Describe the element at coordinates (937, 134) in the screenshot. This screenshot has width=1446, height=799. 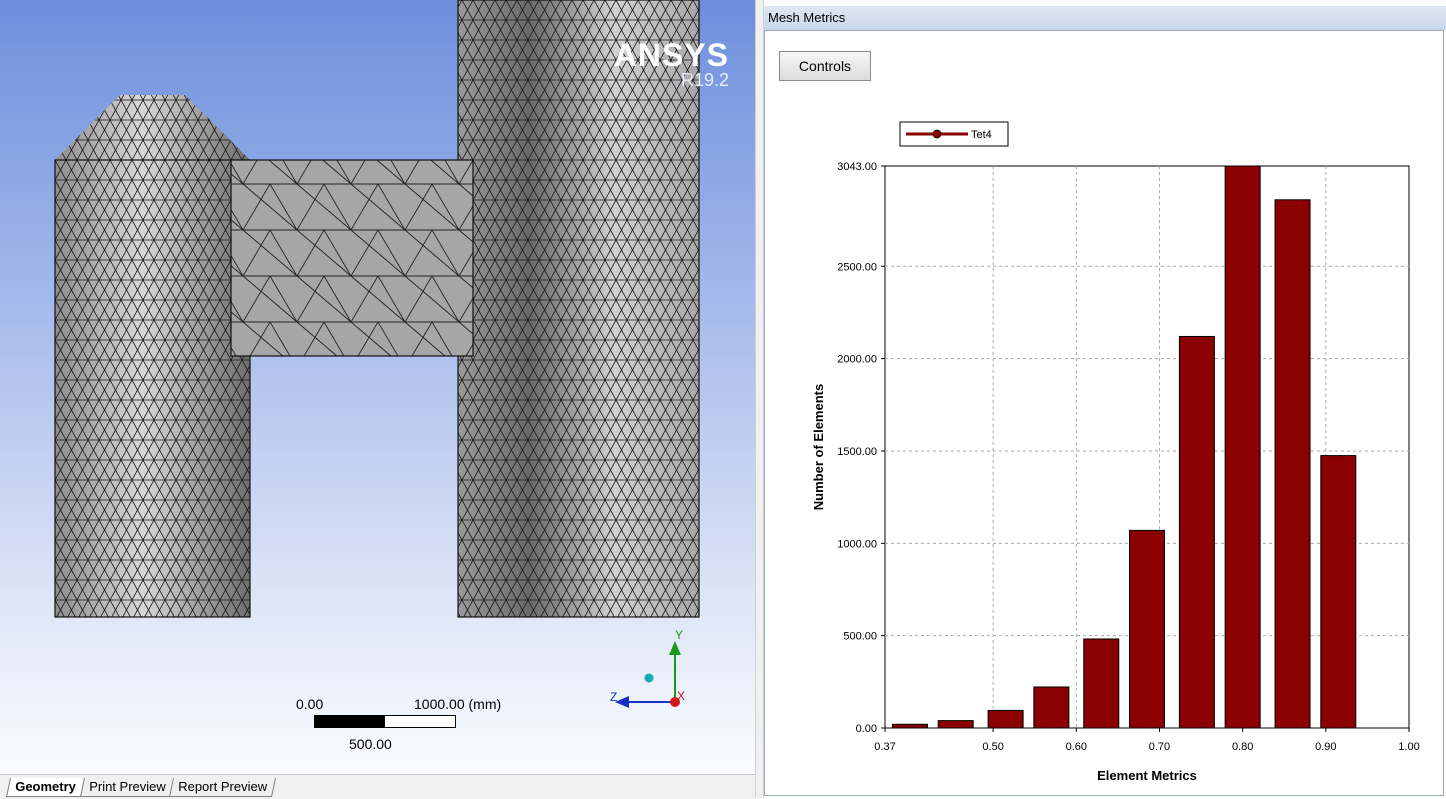
I see `legend-marker` at that location.